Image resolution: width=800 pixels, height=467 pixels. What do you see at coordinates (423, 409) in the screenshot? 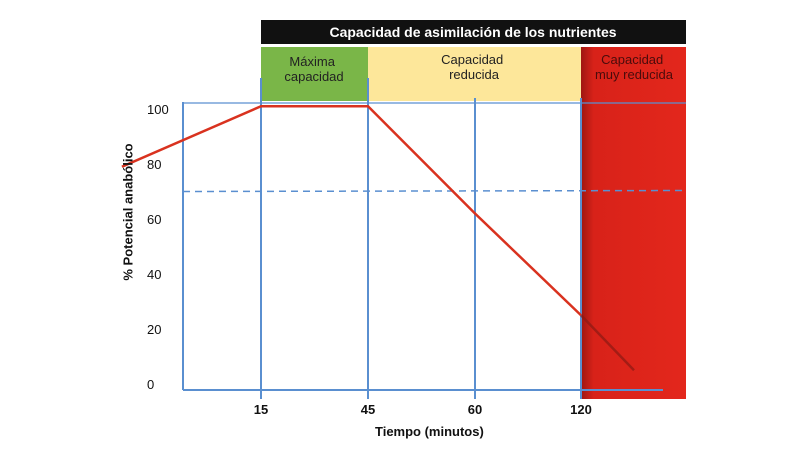
I see `x-tick-labels: 15 45 60 120` at bounding box center [423, 409].